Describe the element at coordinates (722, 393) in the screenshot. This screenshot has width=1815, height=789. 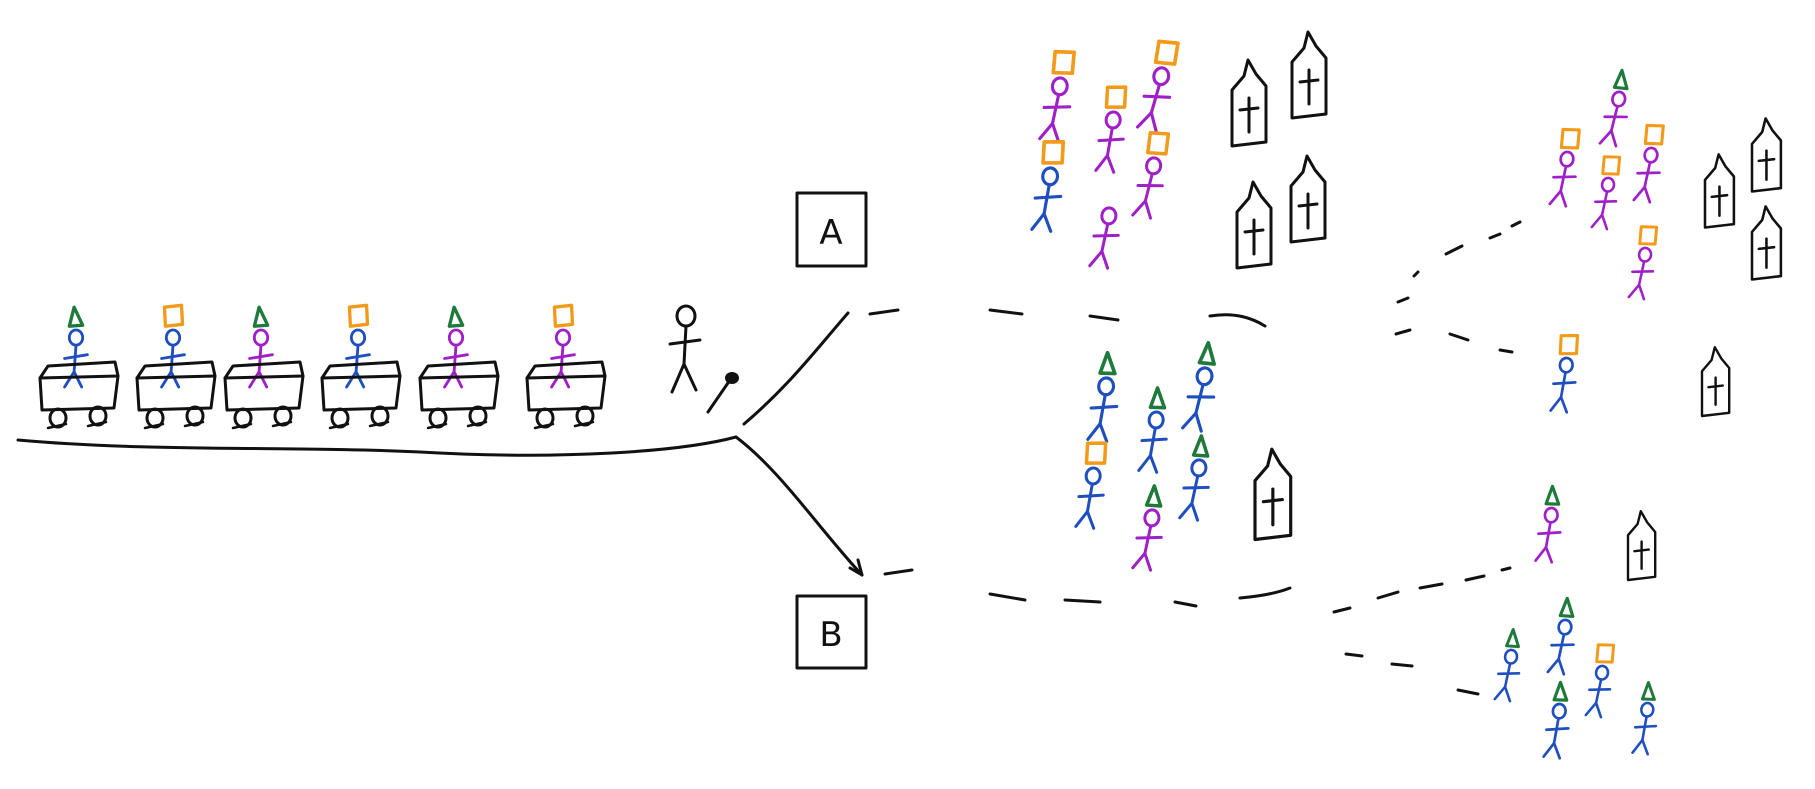
I see `switch-lever-icon` at that location.